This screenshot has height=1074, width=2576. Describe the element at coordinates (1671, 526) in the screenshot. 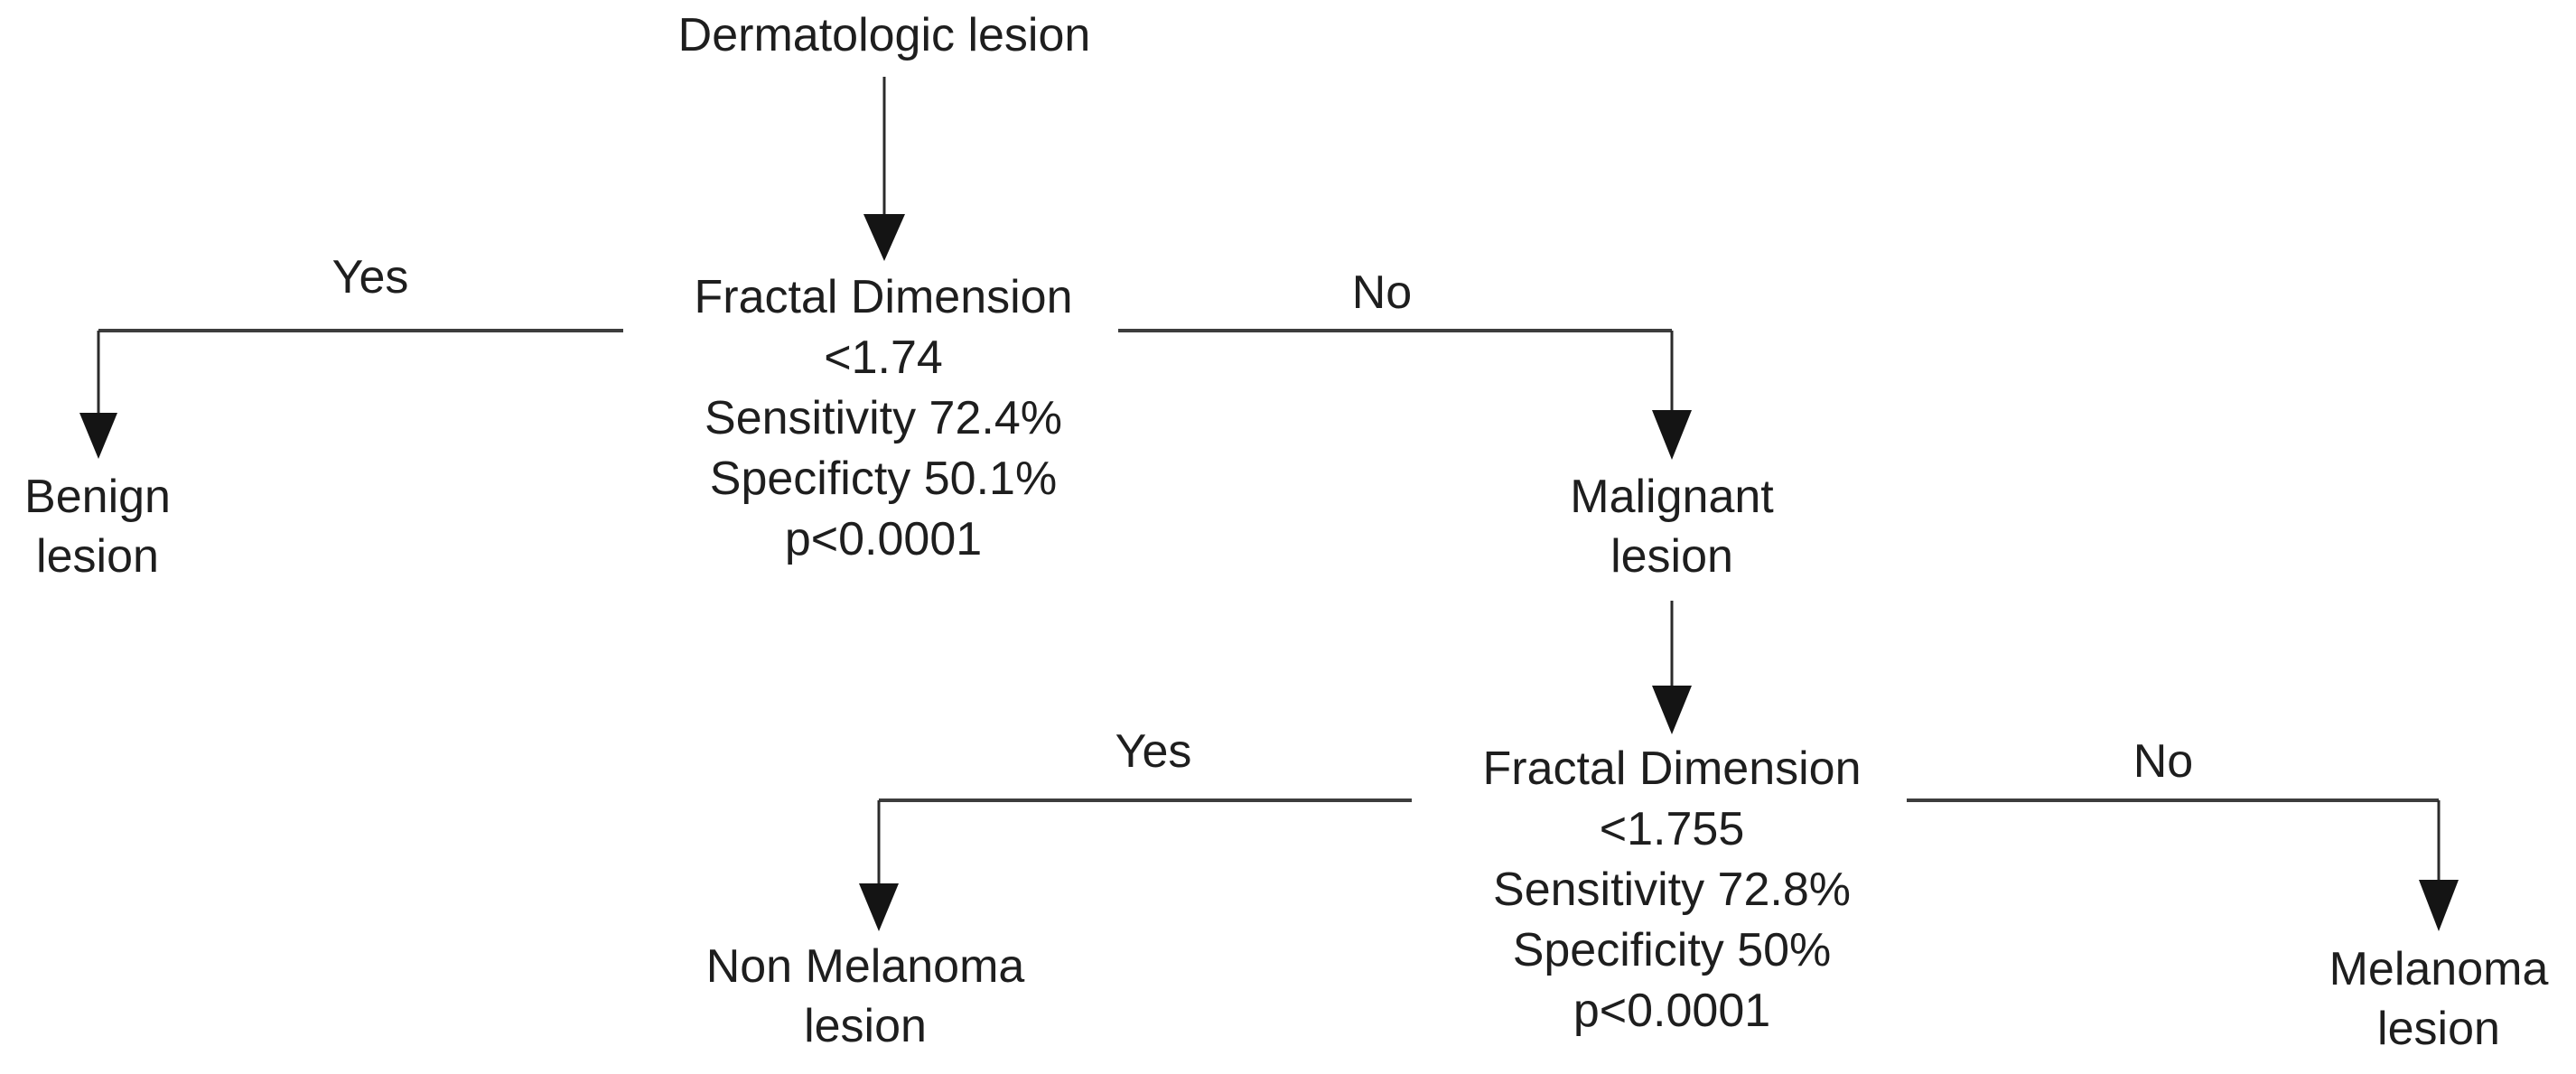

I see `node-malignant-lesion: Malignant lesion` at that location.